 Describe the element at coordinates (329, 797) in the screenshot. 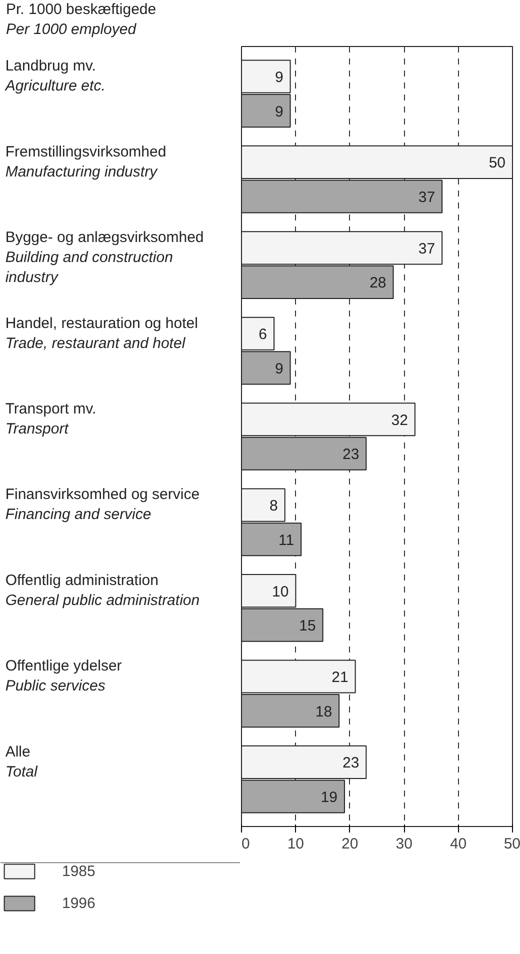

I see `data-label: 19` at that location.